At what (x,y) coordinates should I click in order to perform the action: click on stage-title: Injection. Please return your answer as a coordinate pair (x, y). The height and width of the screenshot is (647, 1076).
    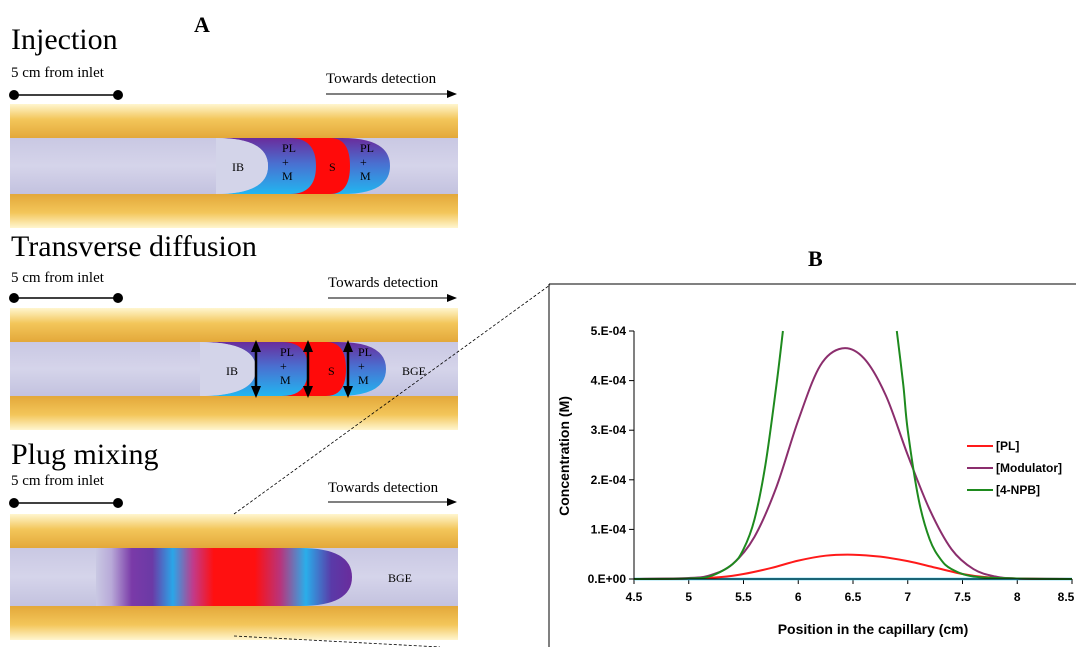
    Looking at the image, I should click on (64, 39).